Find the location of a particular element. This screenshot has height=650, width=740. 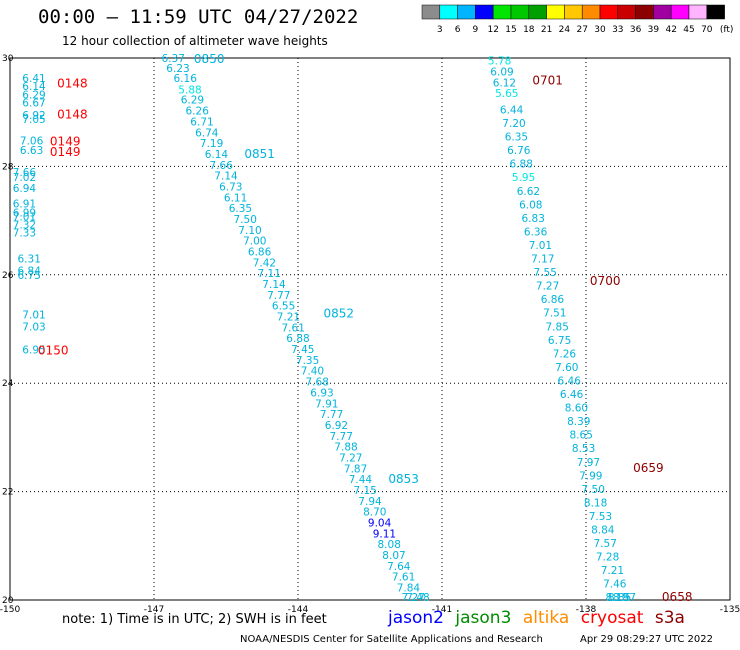

swh-value-label: 7.26 is located at coordinates (565, 354).